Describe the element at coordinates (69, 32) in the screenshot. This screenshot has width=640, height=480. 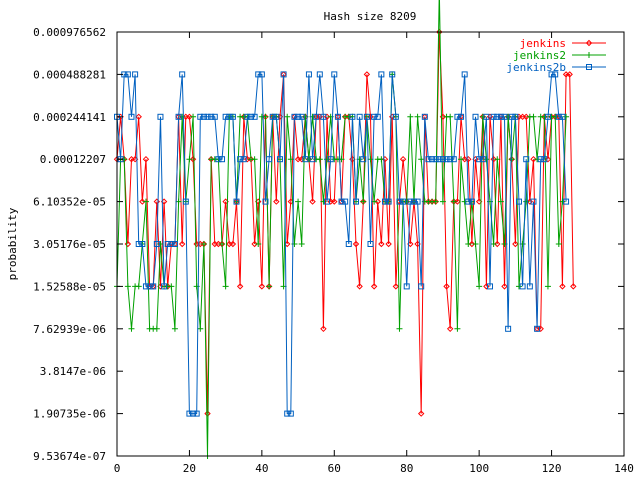
I see `y-tick-label: 0.000976562` at that location.